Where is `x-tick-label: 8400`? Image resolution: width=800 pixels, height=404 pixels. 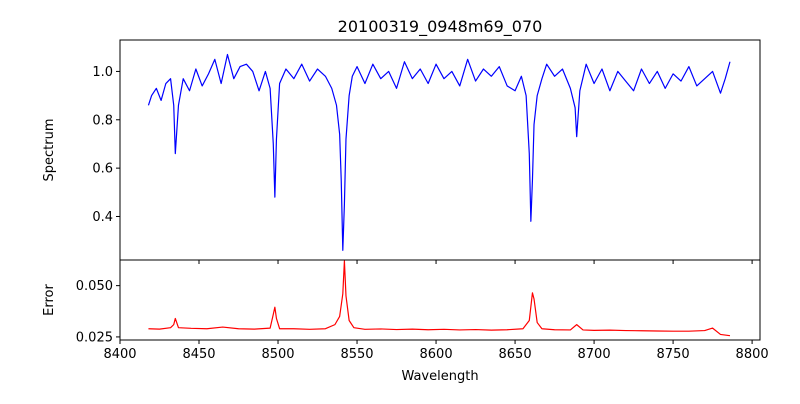
x-tick-label: 8400 is located at coordinates (119, 354).